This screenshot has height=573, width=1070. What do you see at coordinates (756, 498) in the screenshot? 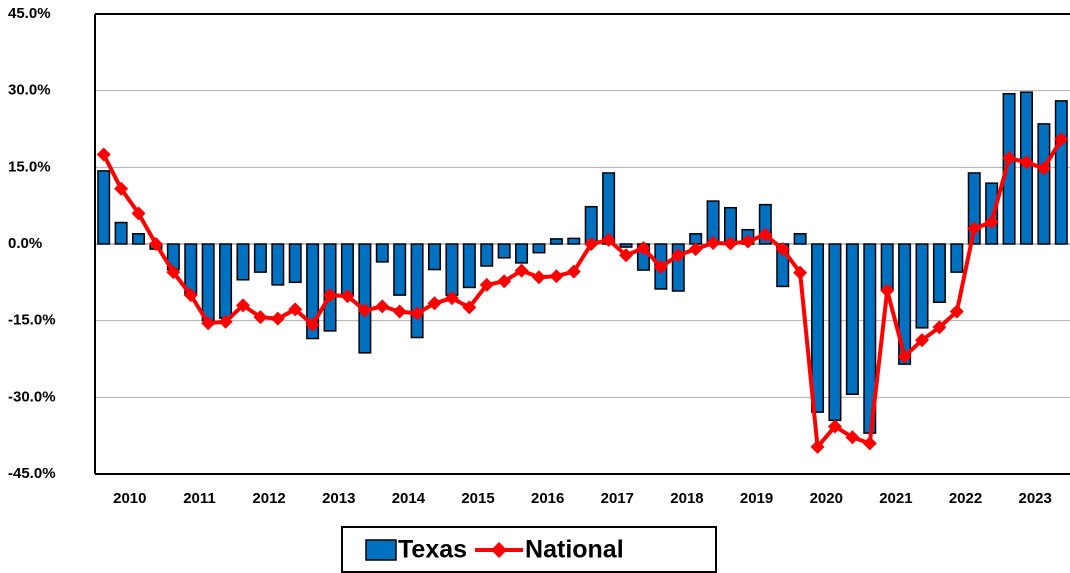
I see `x-tick-label: 2019` at bounding box center [756, 498].